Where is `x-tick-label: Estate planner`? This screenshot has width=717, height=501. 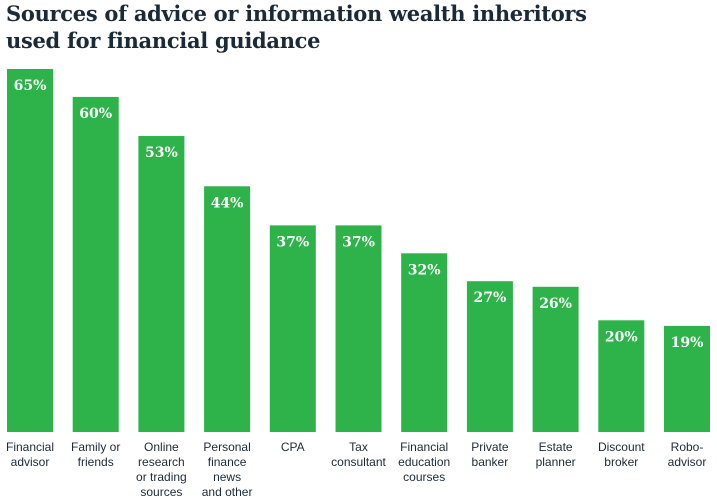 x-tick-label: Estate planner is located at coordinates (555, 454).